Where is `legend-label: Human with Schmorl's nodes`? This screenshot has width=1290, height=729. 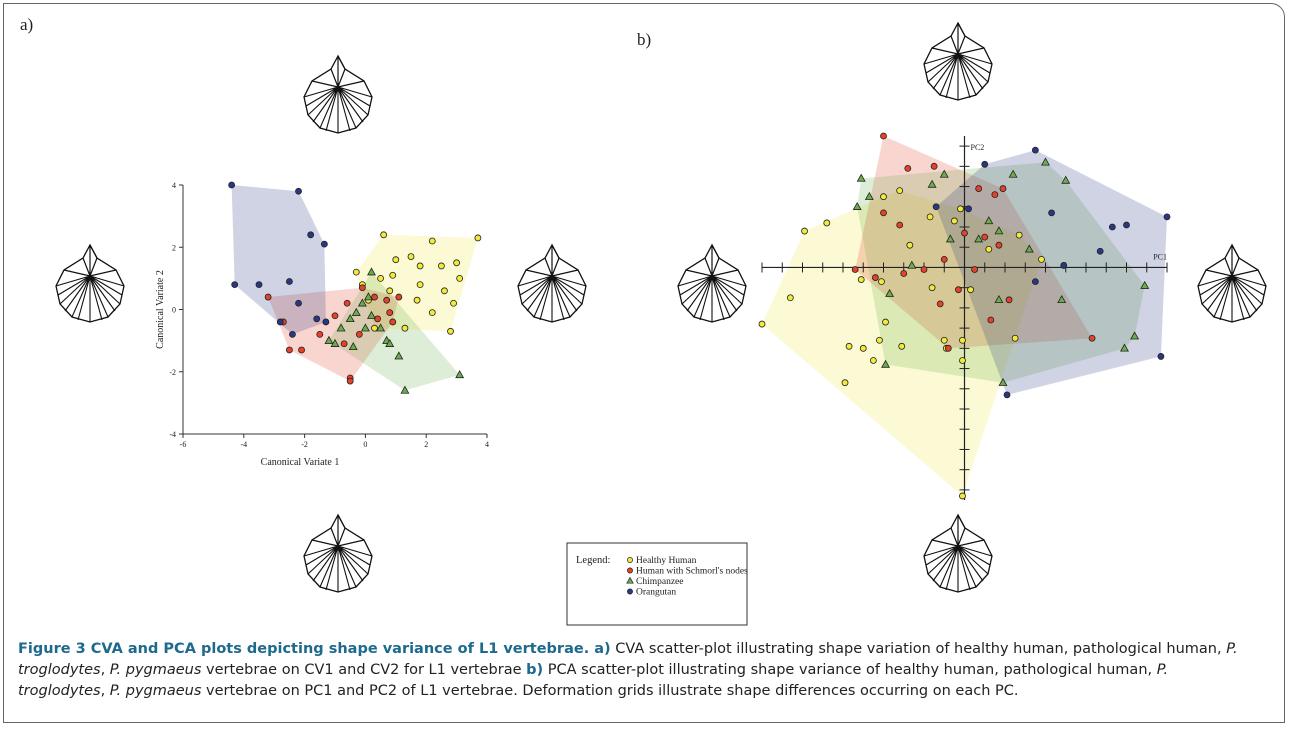 legend-label: Human with Schmorl's nodes is located at coordinates (692, 572).